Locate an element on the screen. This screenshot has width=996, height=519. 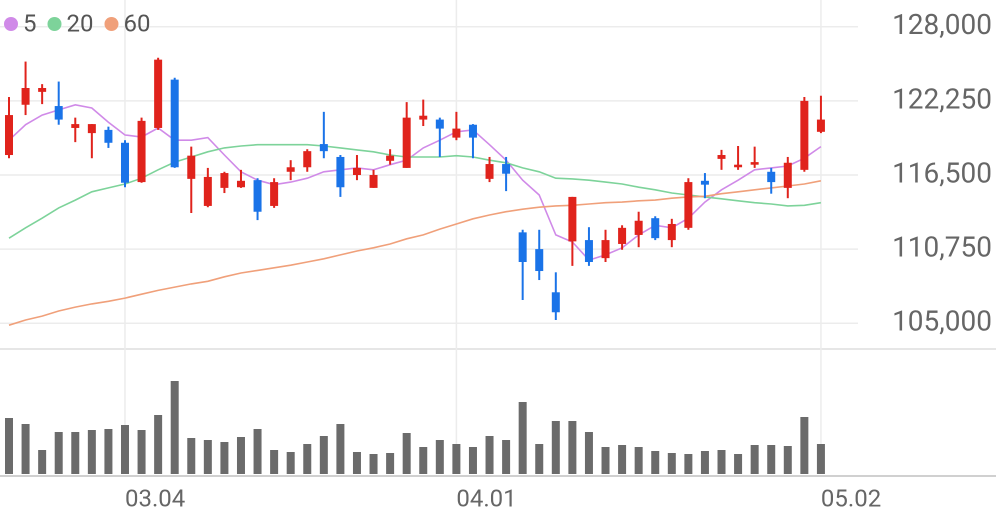
legend-label: 60 is located at coordinates (136, 23).